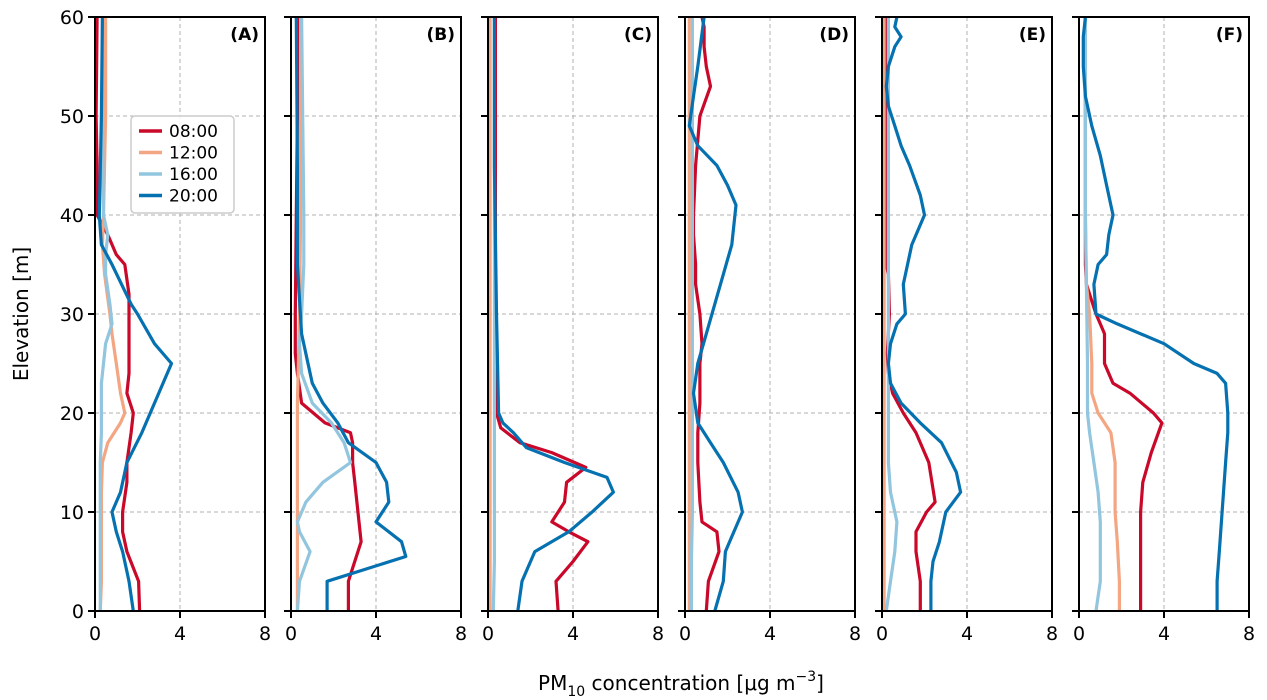 This screenshot has height=700, width=1267. I want to click on y-tick-label: 20, so click(72, 414).